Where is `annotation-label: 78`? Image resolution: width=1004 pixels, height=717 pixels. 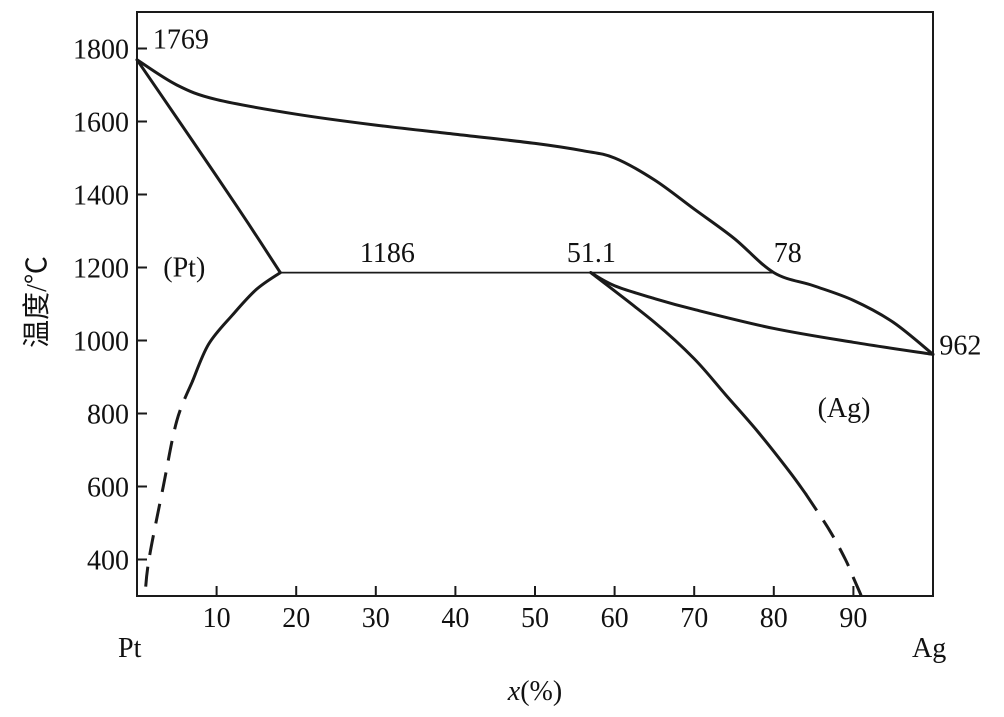 annotation-label: 78 is located at coordinates (788, 253).